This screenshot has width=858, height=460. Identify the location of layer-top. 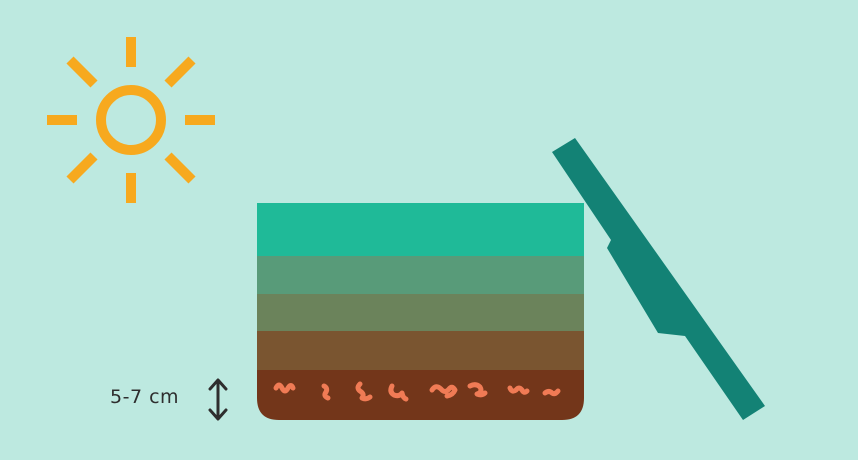
(420, 230).